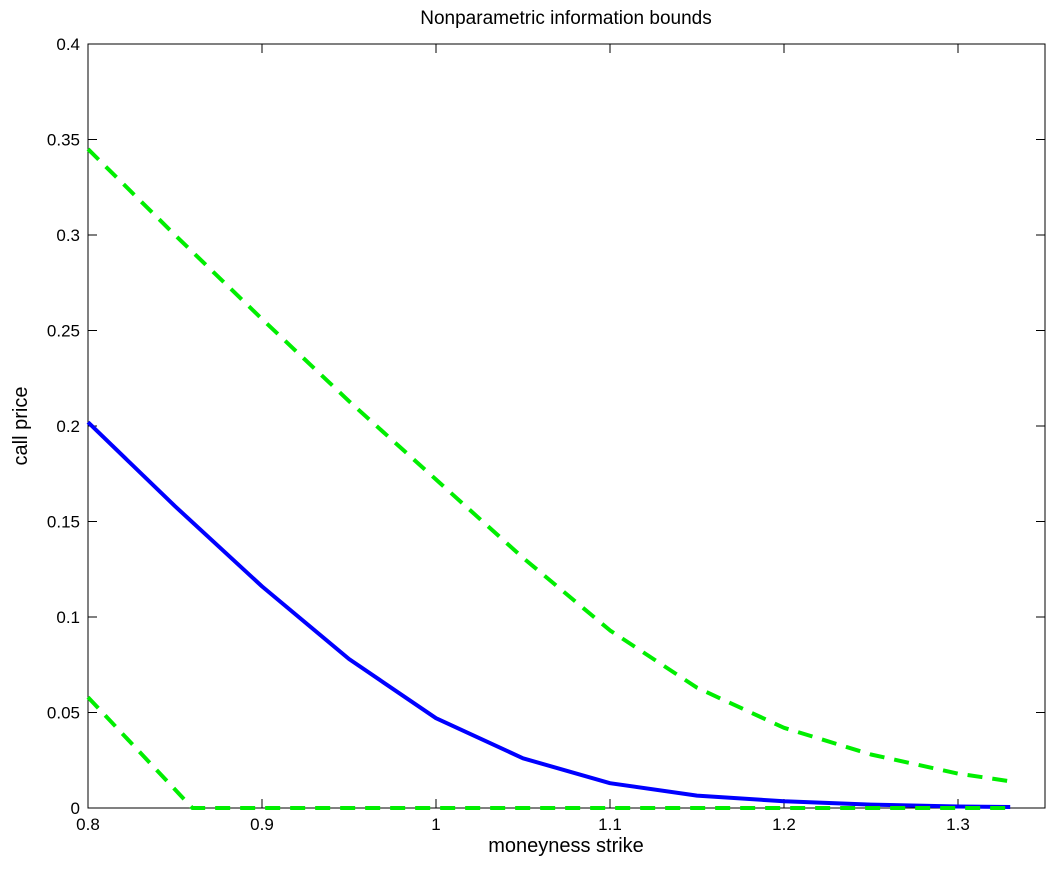 This screenshot has width=1053, height=872. I want to click on y-tick-label: 0.05, so click(63, 713).